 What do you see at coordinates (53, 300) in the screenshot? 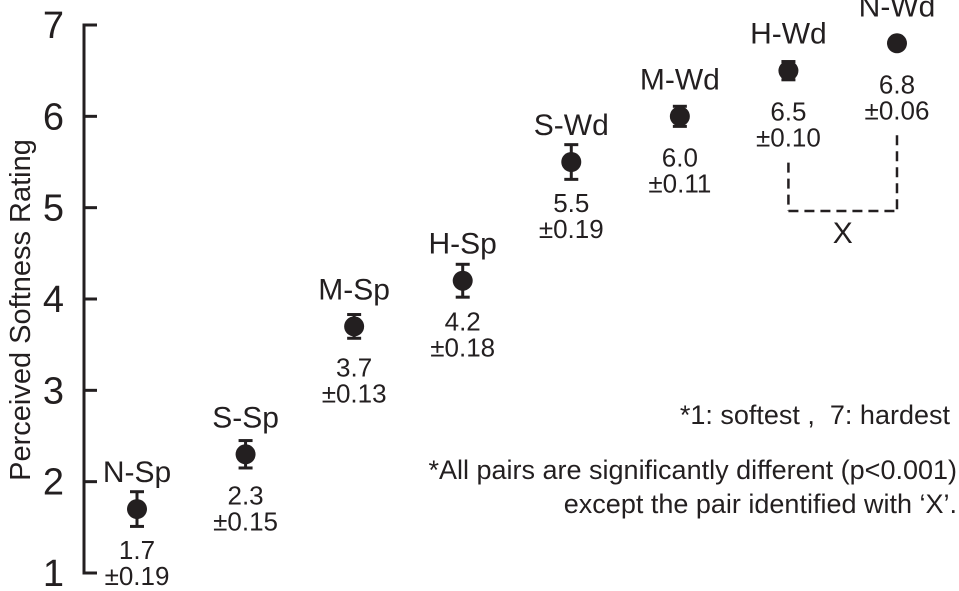
I see `y-axis-tick-label: 4` at bounding box center [53, 300].